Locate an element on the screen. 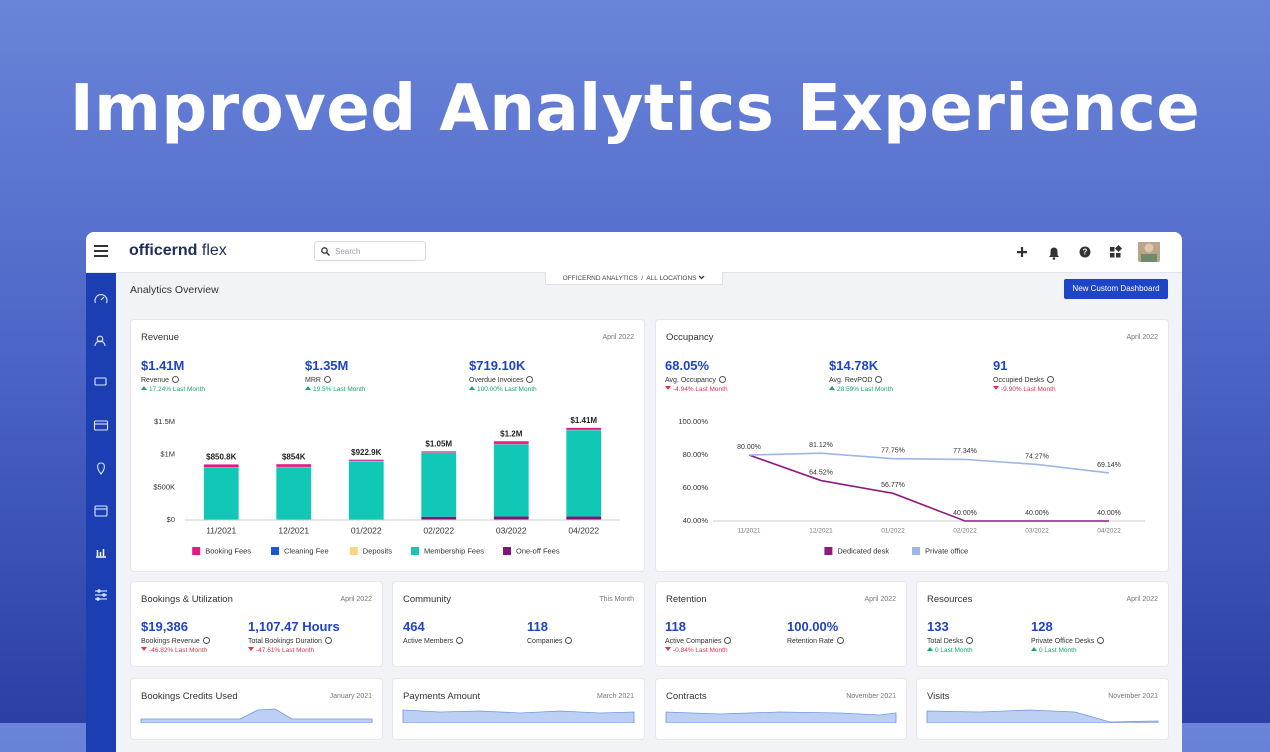 Image resolution: width=1270 pixels, height=752 pixels. data-label: 74.27% is located at coordinates (1037, 456).